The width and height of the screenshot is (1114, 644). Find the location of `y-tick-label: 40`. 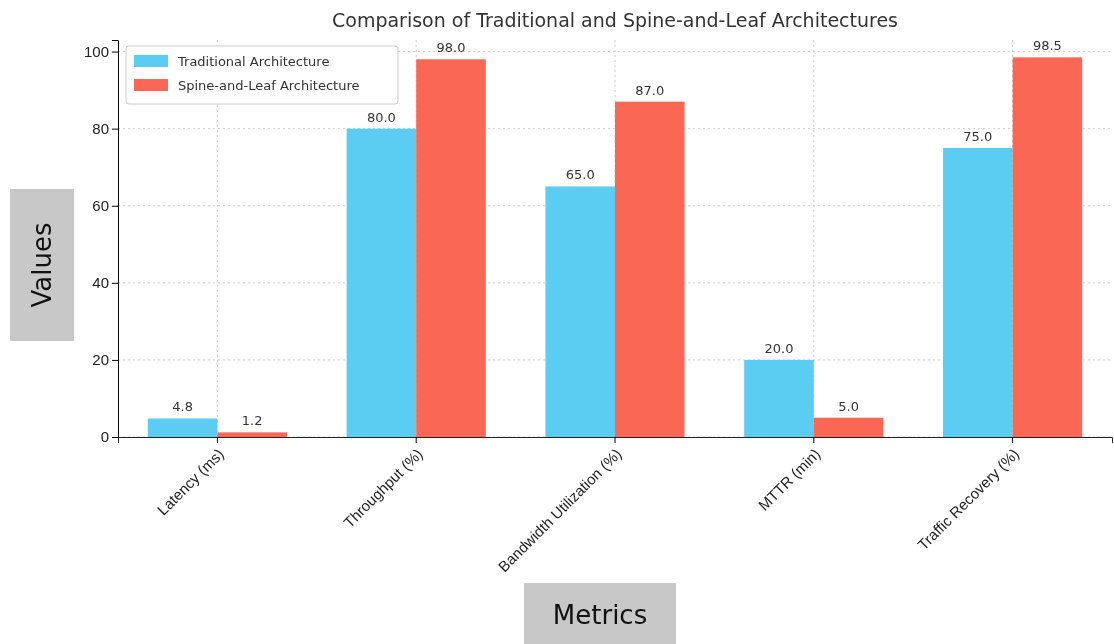

y-tick-label: 40 is located at coordinates (100, 283).